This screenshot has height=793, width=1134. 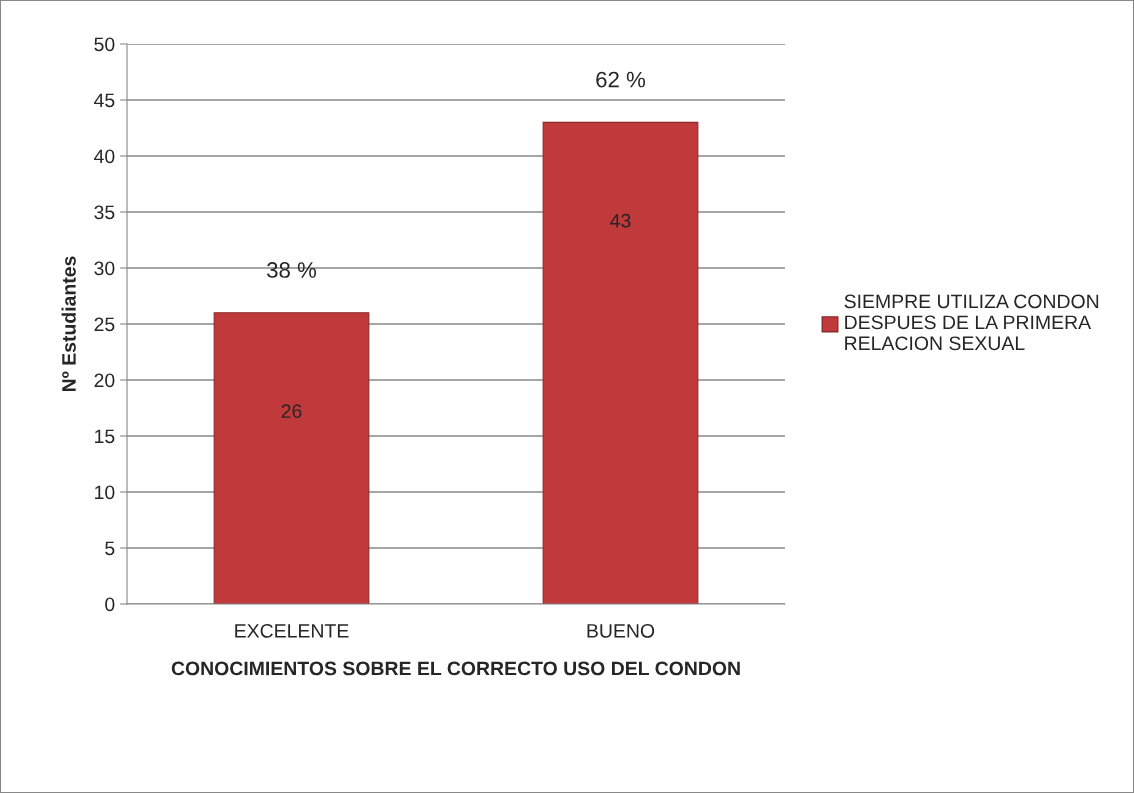 I want to click on y-tick-label: 30, so click(x=104, y=268).